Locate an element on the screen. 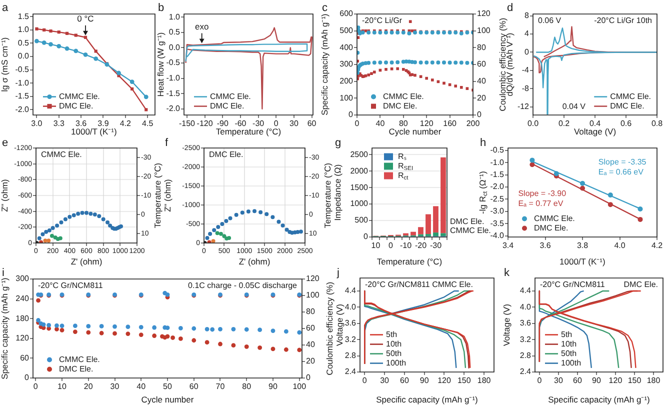 Image resolution: width=669 pixels, height=405 pixels. y2-axis-title: Temperature (°C) is located at coordinates (327, 195).